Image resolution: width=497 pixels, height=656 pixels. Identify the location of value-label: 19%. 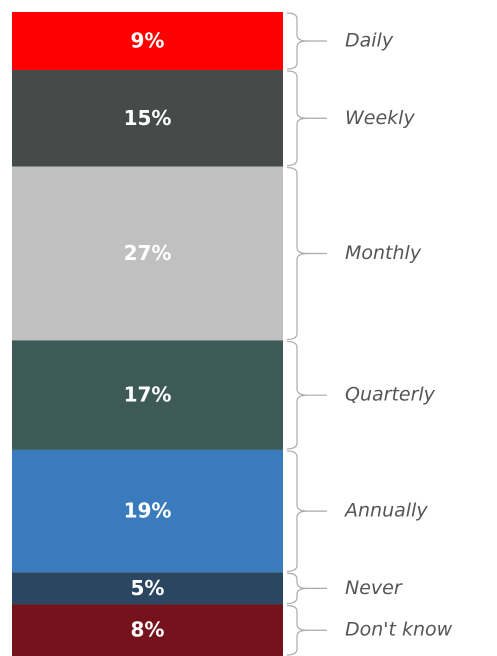
(148, 511).